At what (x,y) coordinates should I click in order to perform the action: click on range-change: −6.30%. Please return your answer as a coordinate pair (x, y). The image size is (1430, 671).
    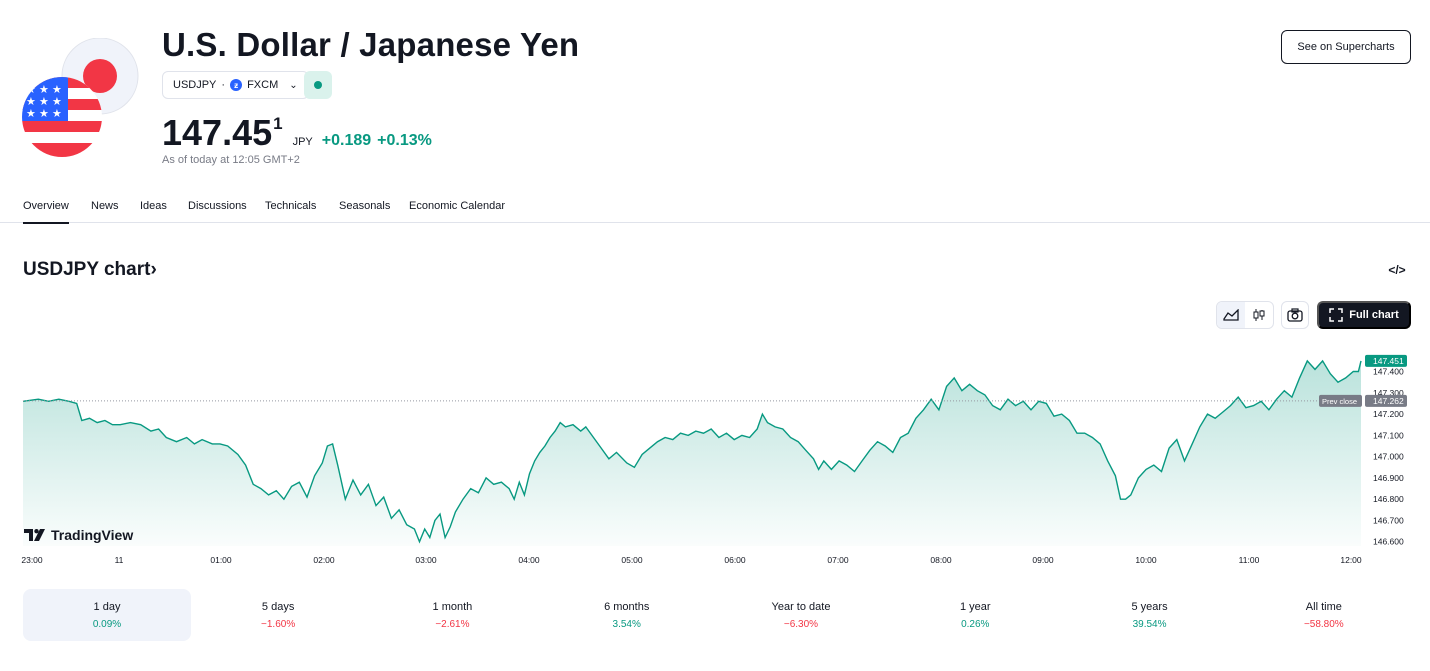
    Looking at the image, I should click on (801, 624).